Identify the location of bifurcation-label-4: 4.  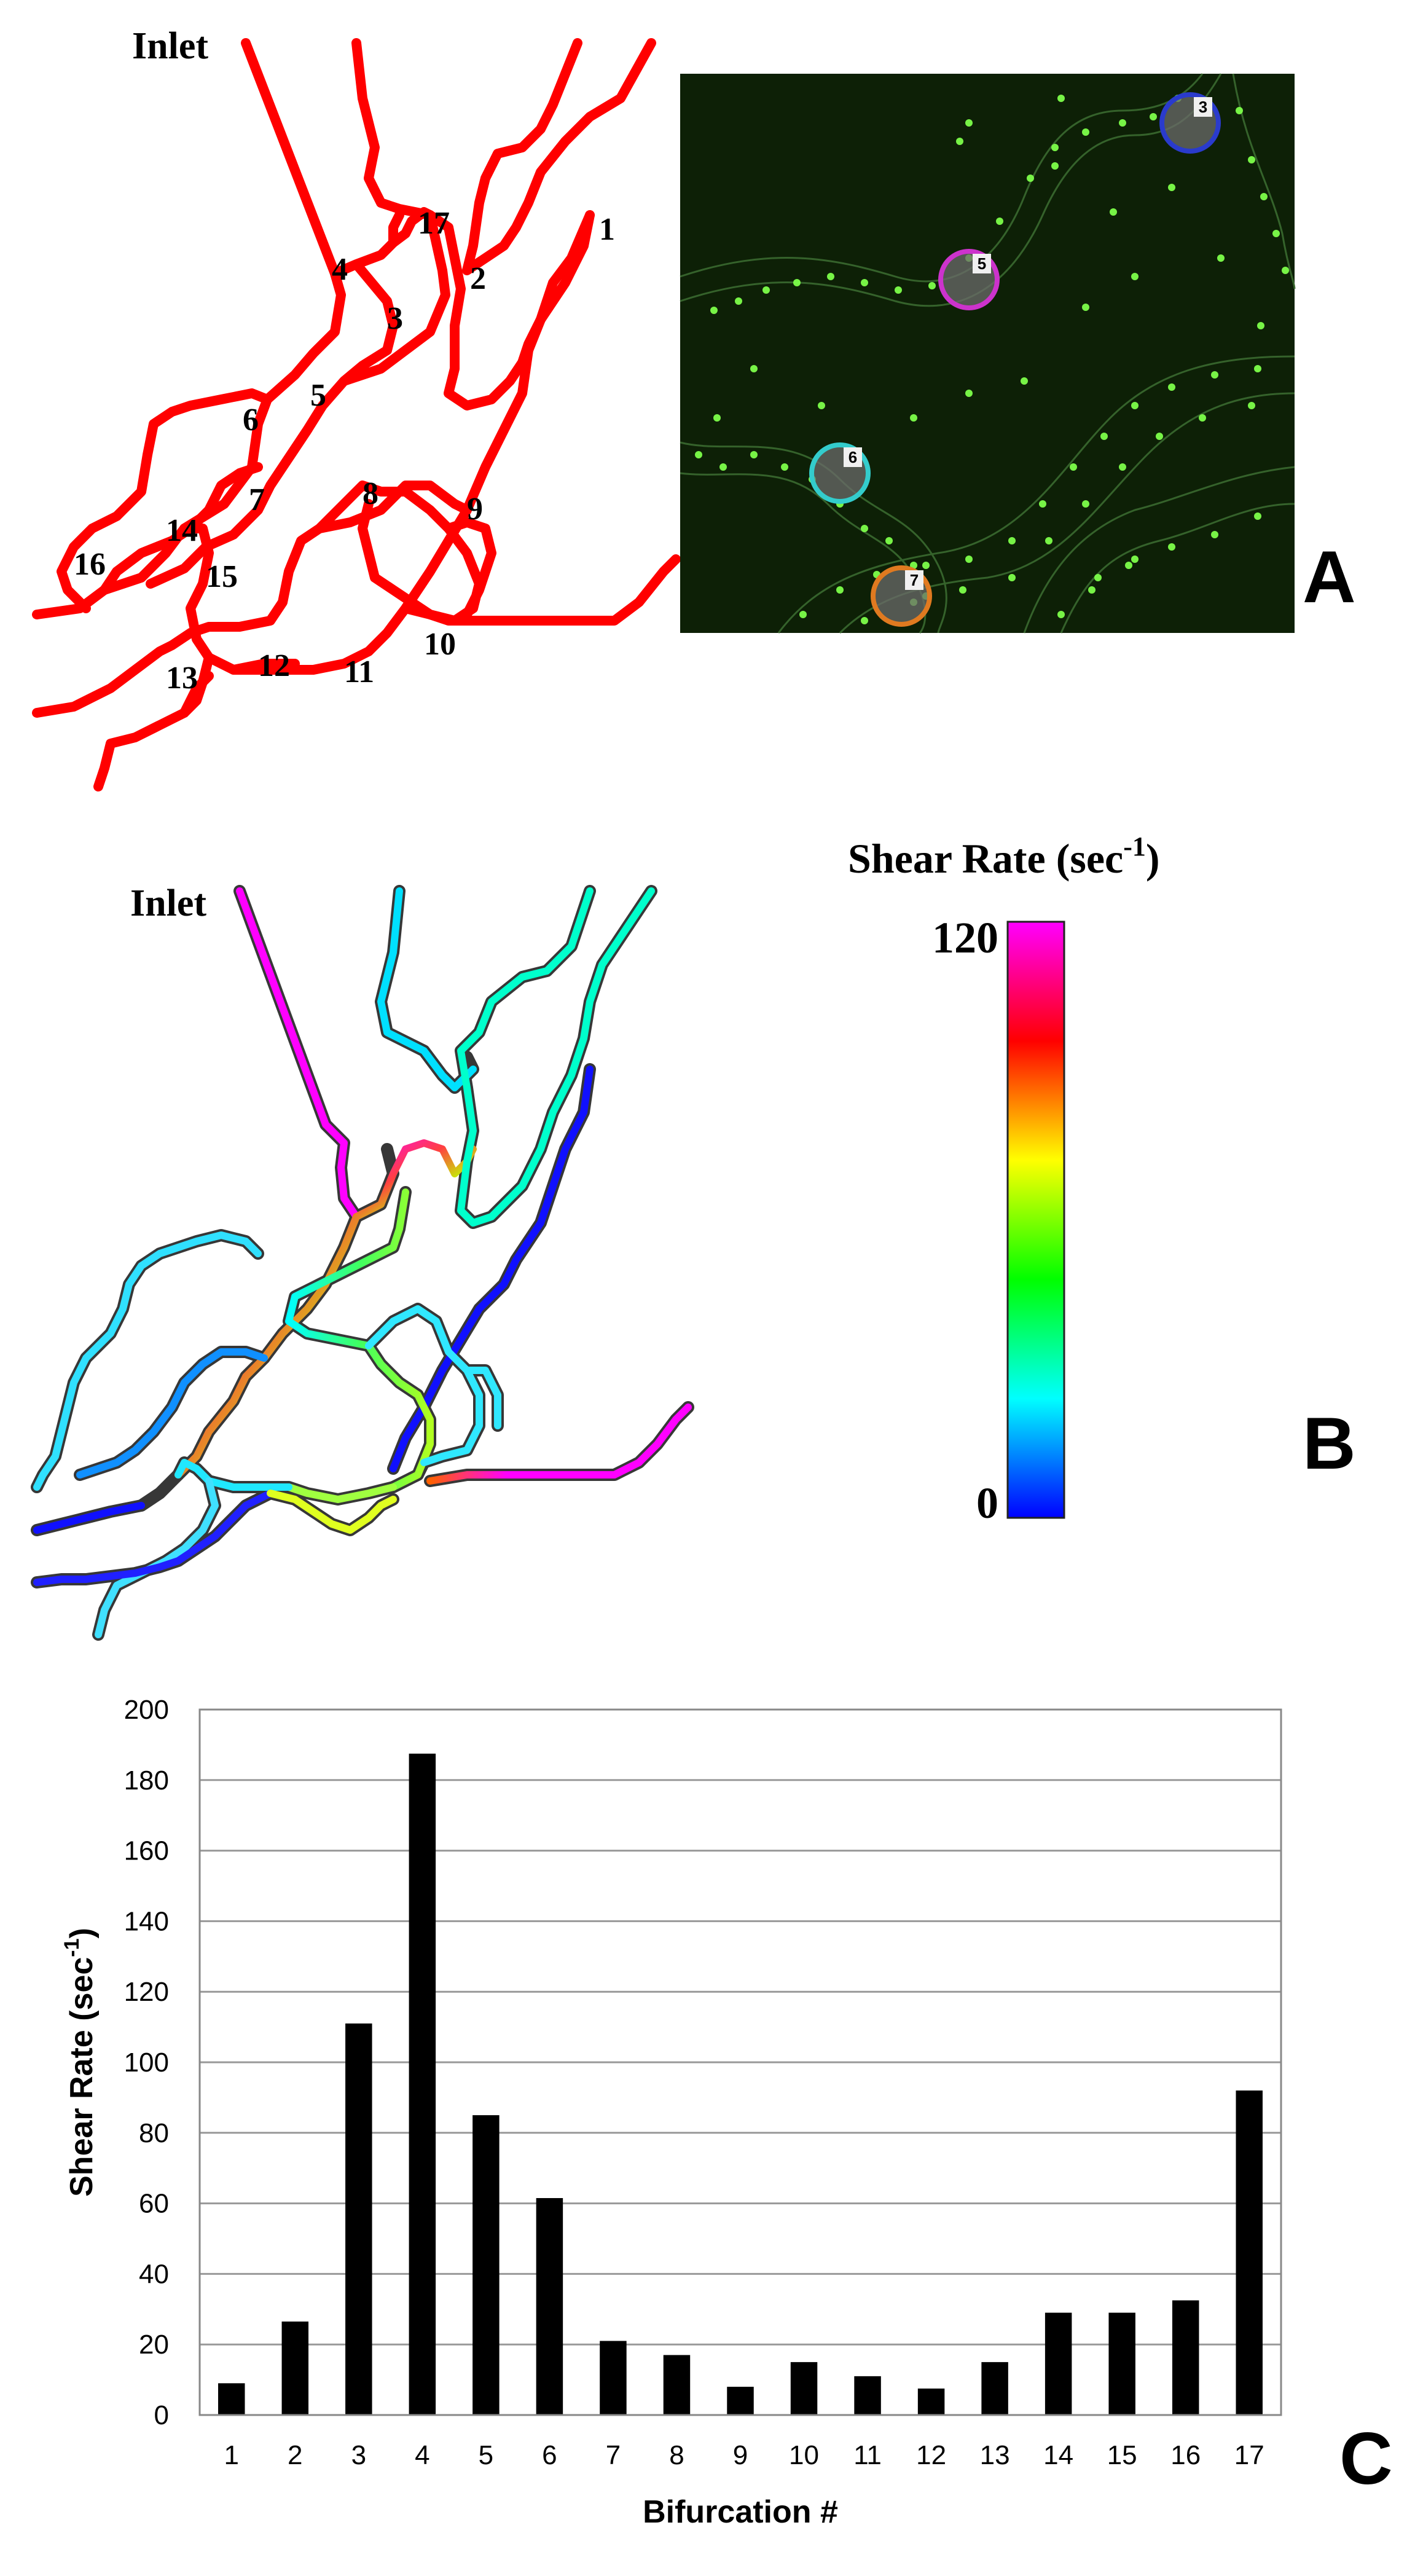
(340, 269).